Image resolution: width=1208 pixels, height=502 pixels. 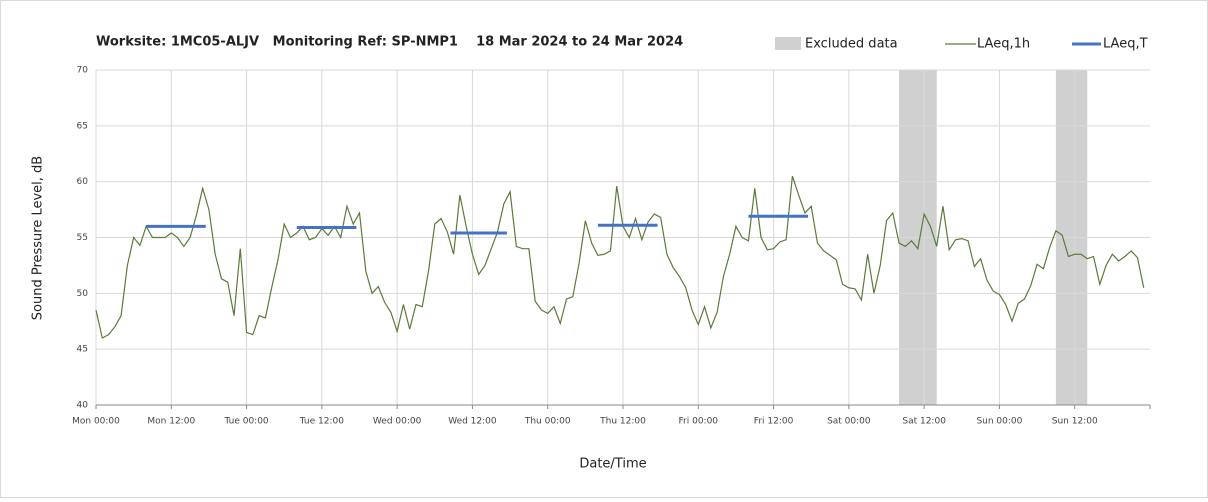 I want to click on x-axis-label: Date/Time, so click(x=612, y=464).